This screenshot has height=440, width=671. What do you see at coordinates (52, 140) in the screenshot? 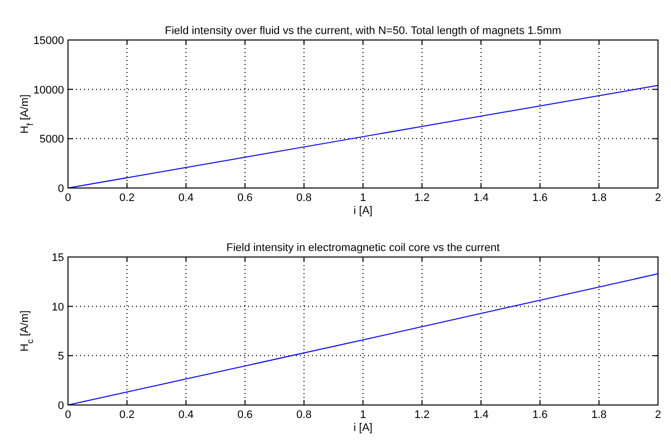
I see `y-tick-label: 5000` at bounding box center [52, 140].